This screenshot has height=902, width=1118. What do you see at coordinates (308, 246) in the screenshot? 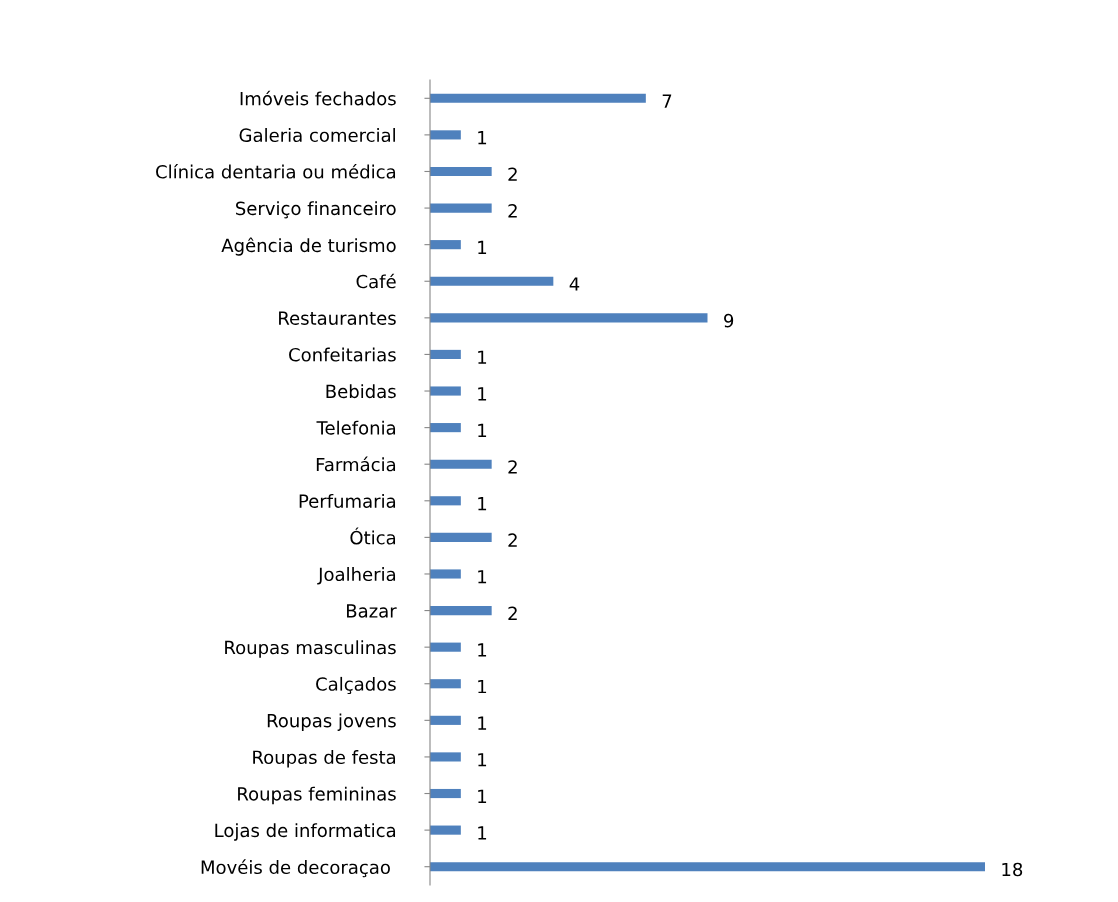
I see `y-tick-label: Agência de turismo` at bounding box center [308, 246].